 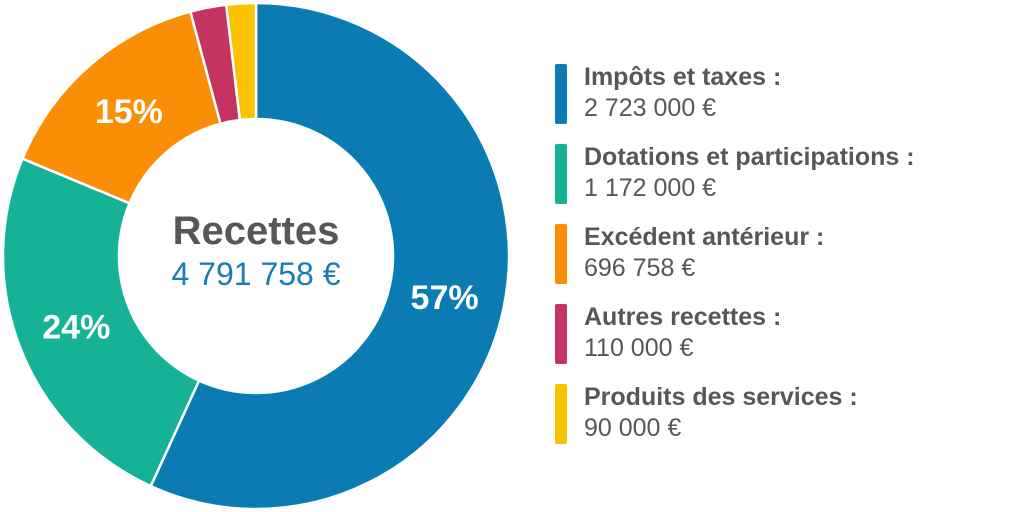 What do you see at coordinates (650, 188) in the screenshot?
I see `legend-value: 1 172 000 €` at bounding box center [650, 188].